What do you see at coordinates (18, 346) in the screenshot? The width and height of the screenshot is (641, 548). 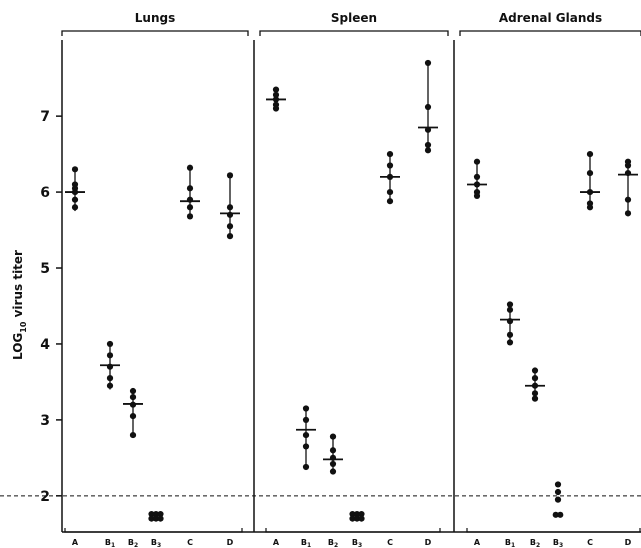 I see `y-axis-label-main: LOG` at bounding box center [18, 346].